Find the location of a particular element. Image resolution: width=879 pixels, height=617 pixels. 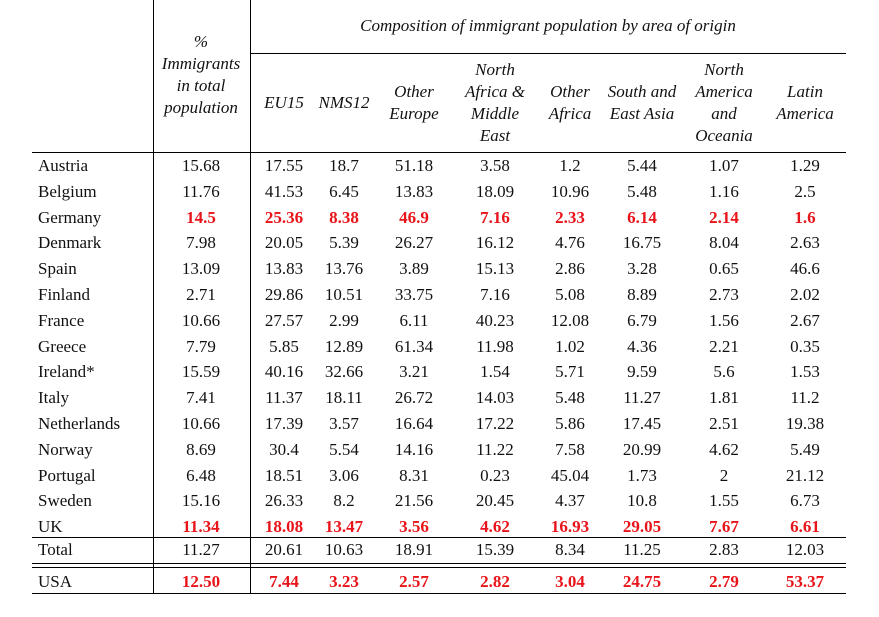

row-value: 30.4 is located at coordinates (284, 449).